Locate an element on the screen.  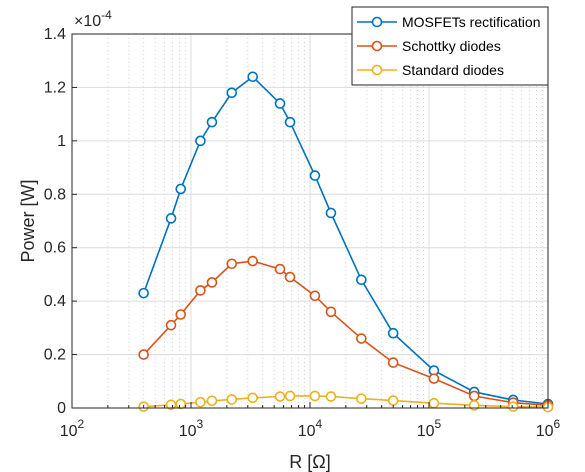
x-tick-label: 10⁵ is located at coordinates (429, 428).